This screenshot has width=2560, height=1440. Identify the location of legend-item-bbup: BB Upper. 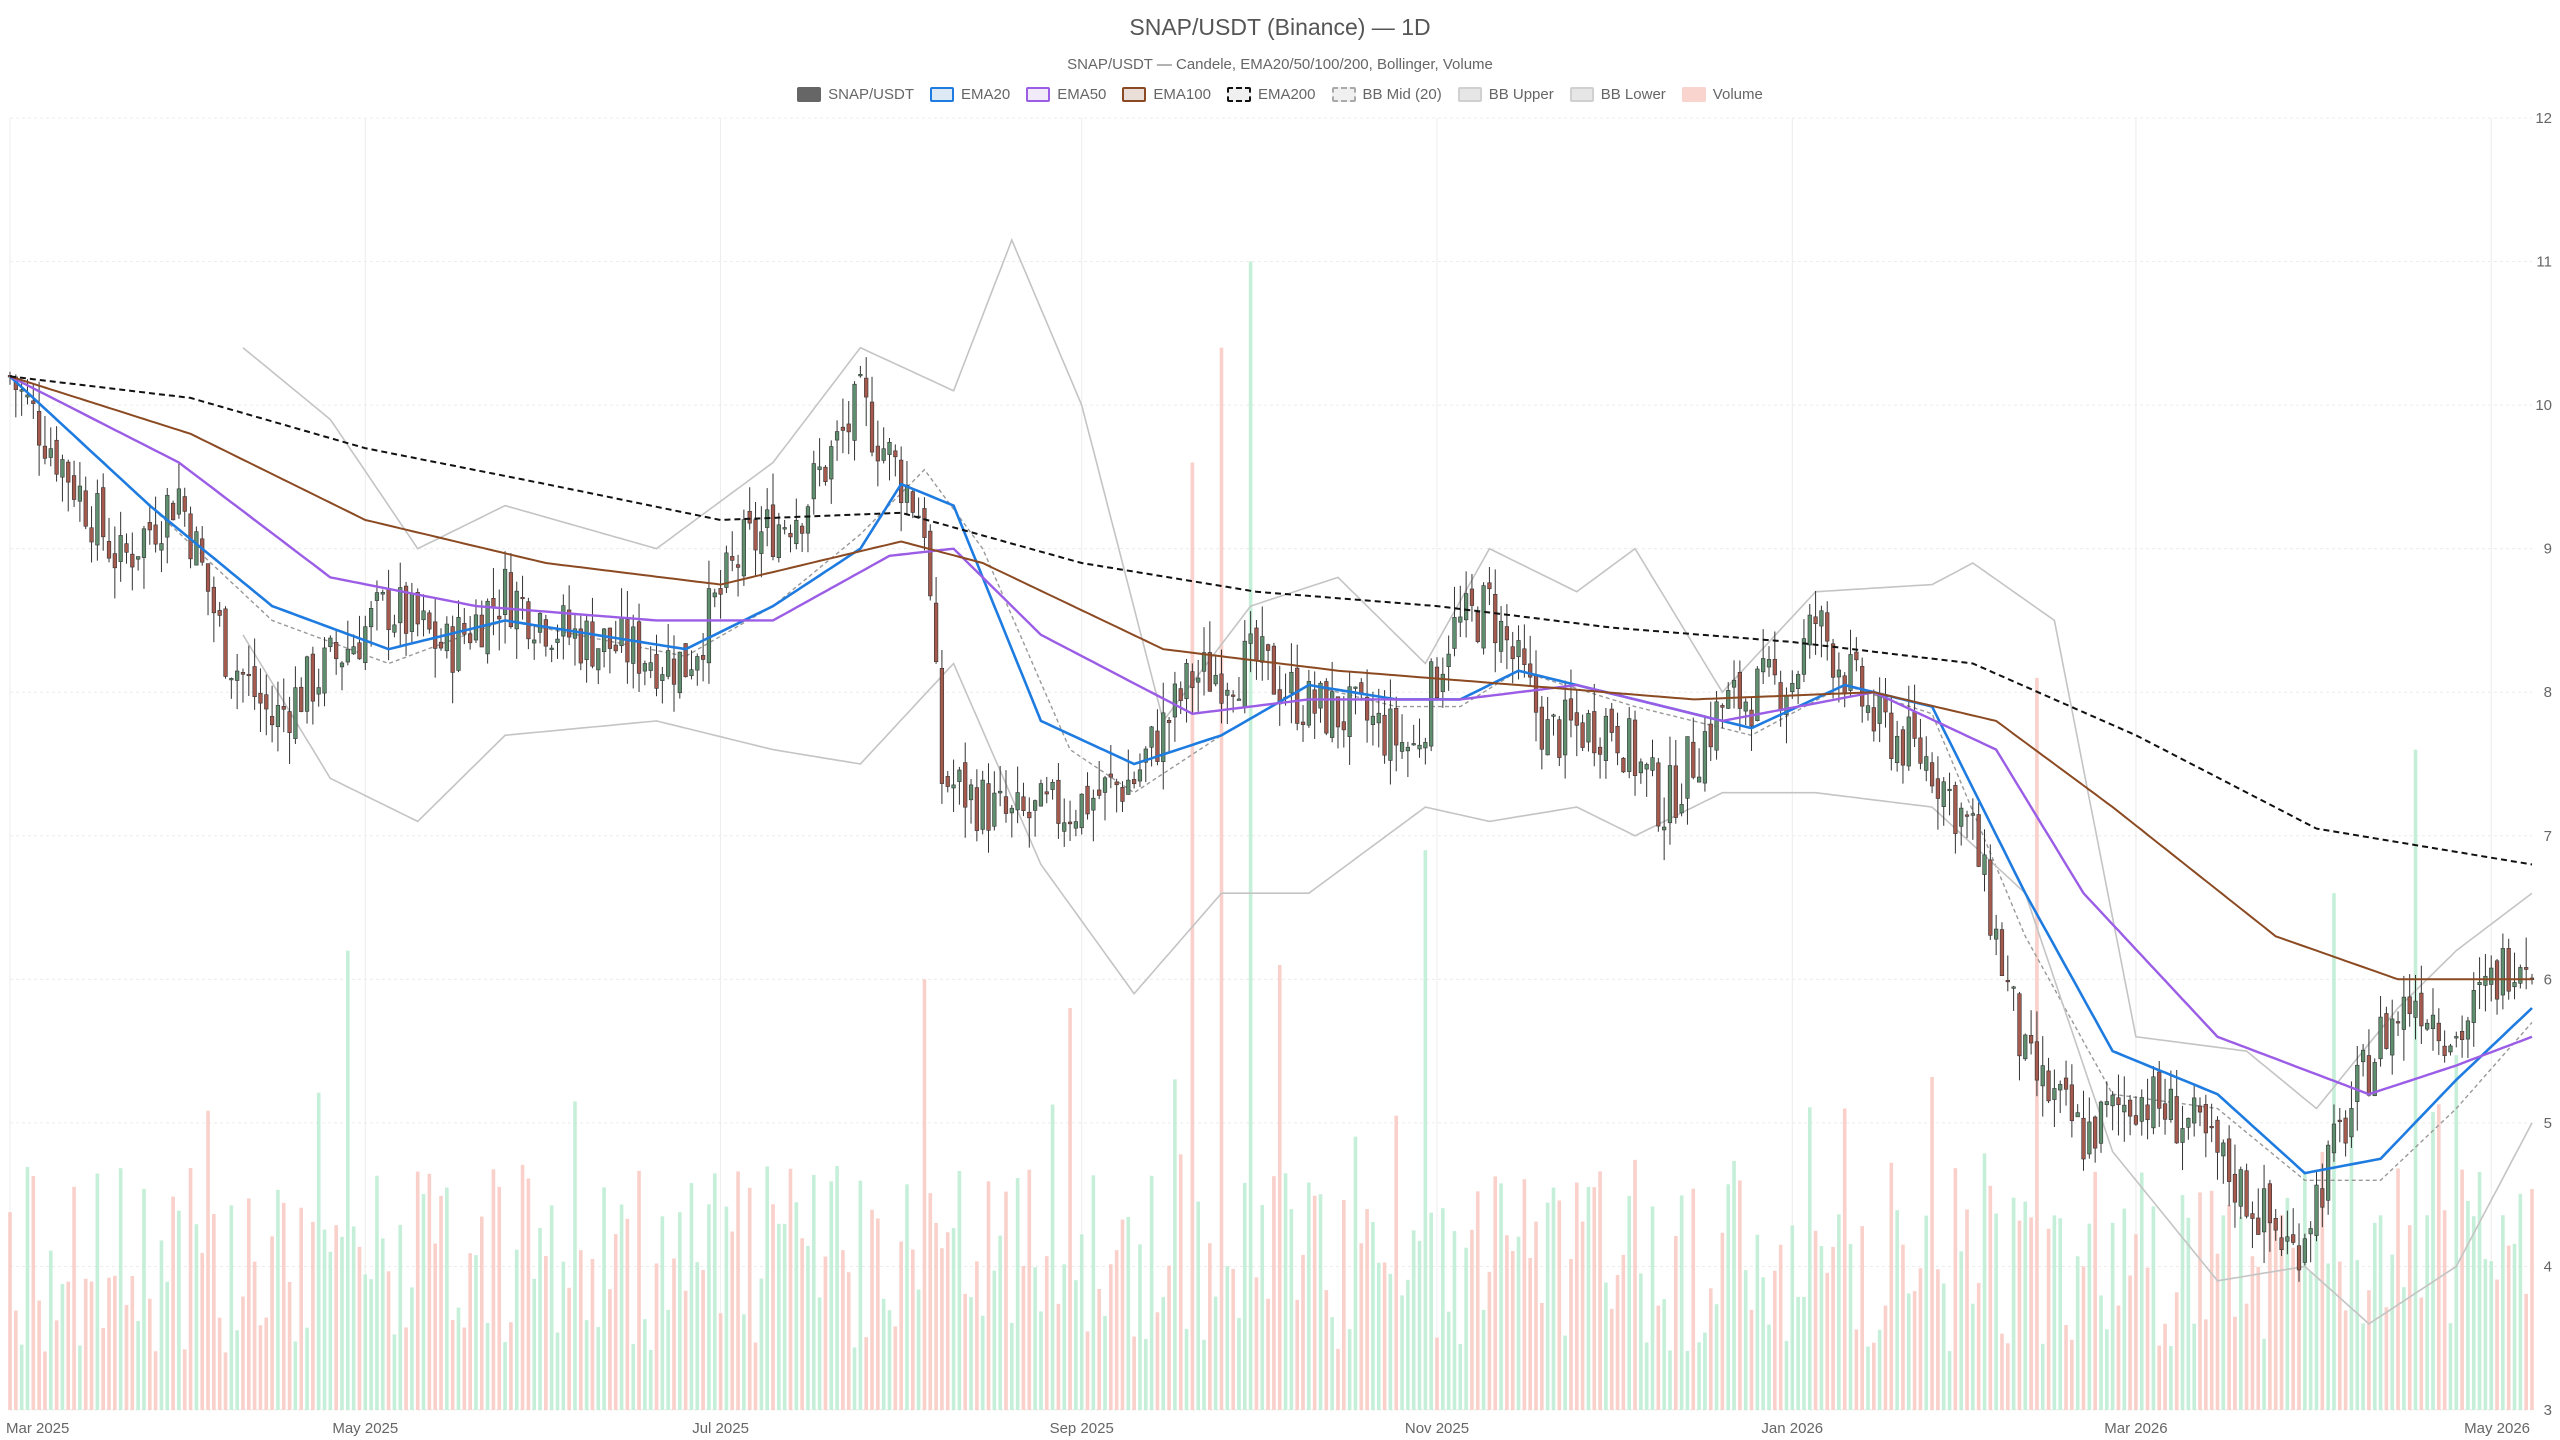
(1505, 94).